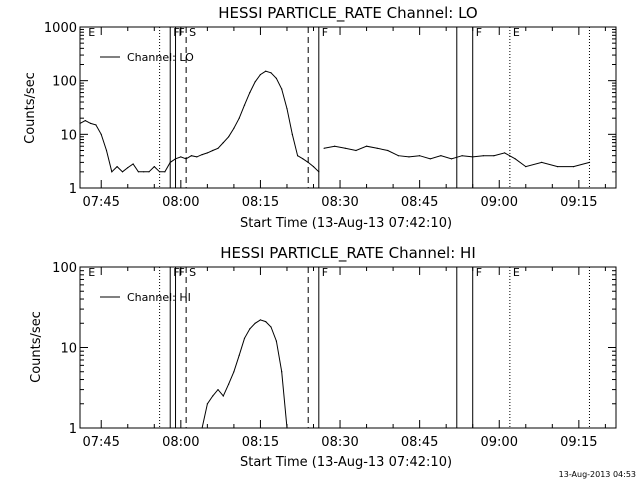  Describe the element at coordinates (68, 349) in the screenshot. I see `y-tick-label: 10` at that location.